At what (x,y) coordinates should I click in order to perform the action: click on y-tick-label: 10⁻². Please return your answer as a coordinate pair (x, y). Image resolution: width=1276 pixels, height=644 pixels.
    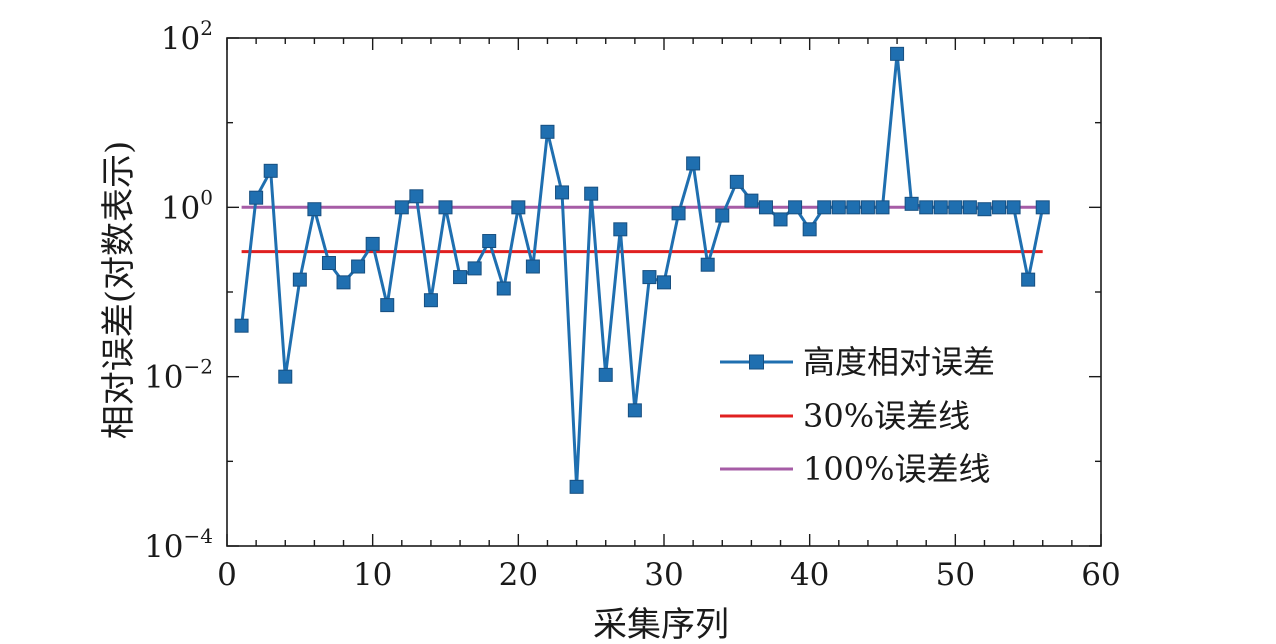
    Looking at the image, I should click on (178, 375).